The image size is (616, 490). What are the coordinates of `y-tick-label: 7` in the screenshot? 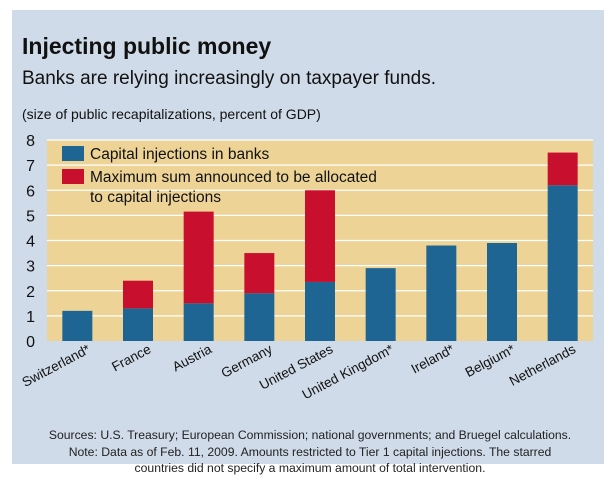 It's located at (30, 166).